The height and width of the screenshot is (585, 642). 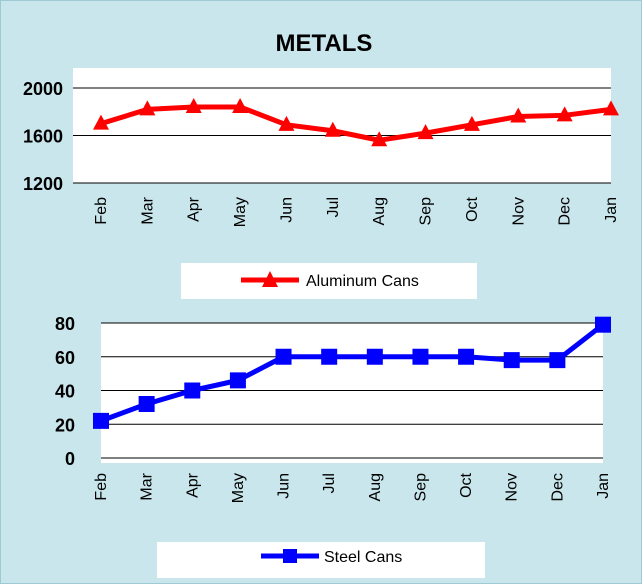 I want to click on y-tick-label: 2000, so click(x=43, y=89).